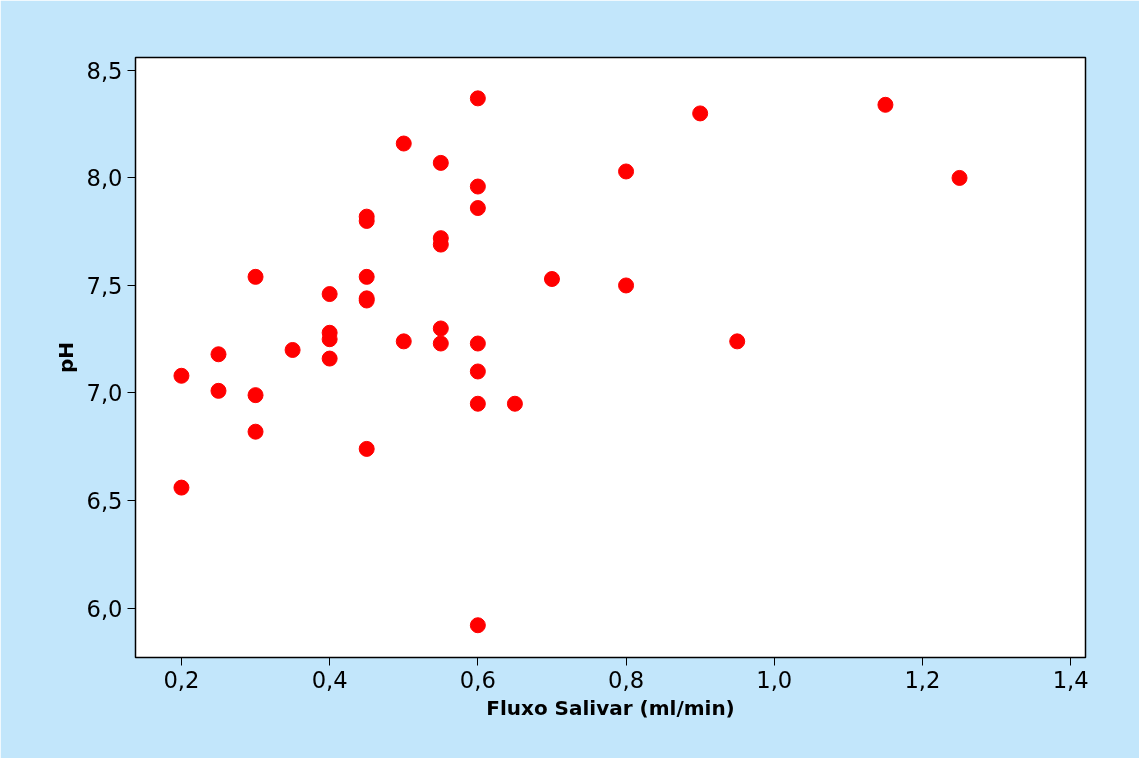  What do you see at coordinates (104, 178) in the screenshot?
I see `y-tick-label: 8,0` at bounding box center [104, 178].